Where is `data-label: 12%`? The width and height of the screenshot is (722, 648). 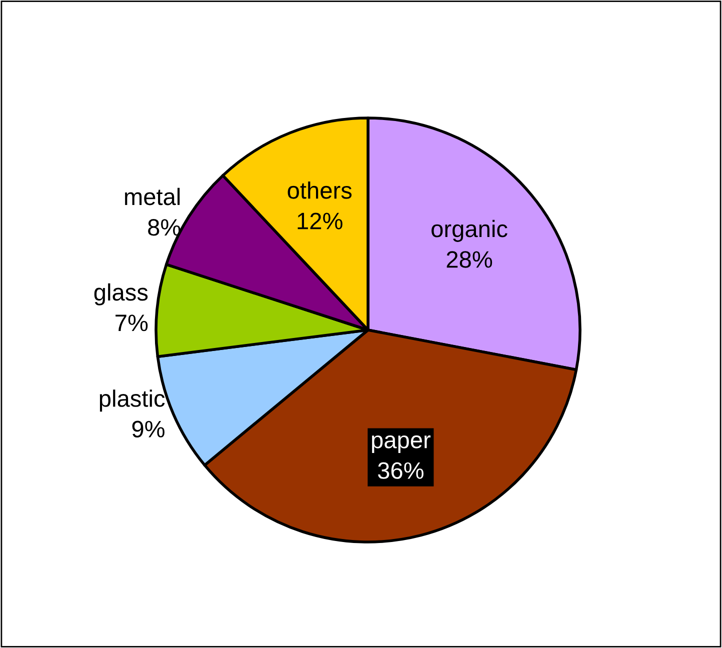 data-label: 12% is located at coordinates (320, 221).